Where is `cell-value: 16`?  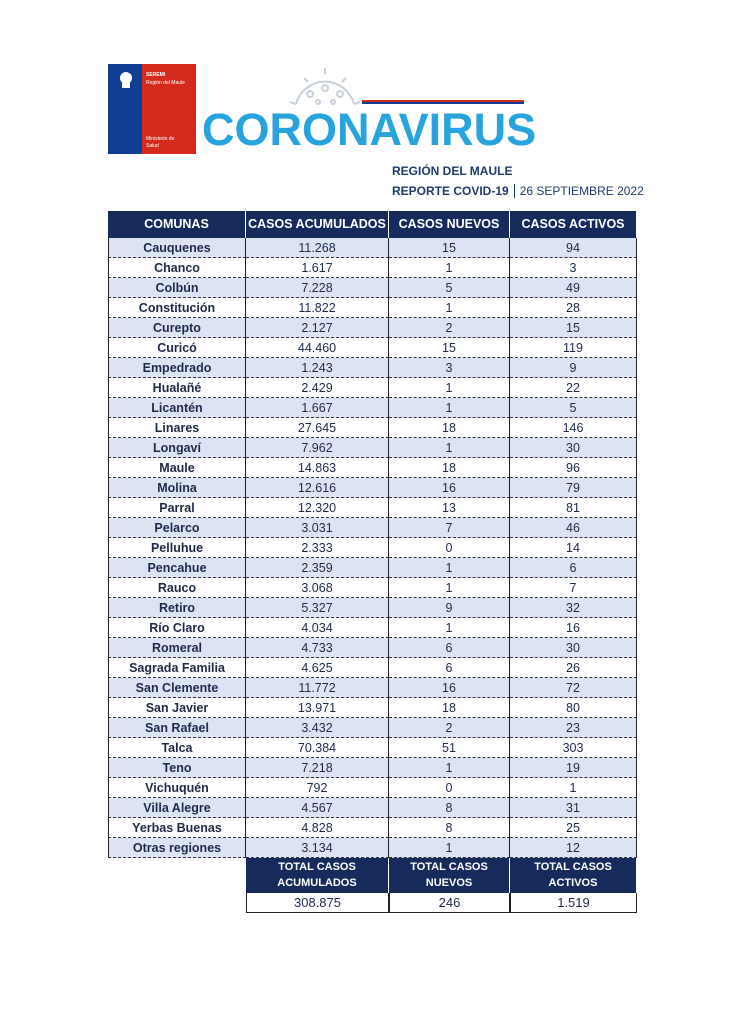 cell-value: 16 is located at coordinates (573, 628).